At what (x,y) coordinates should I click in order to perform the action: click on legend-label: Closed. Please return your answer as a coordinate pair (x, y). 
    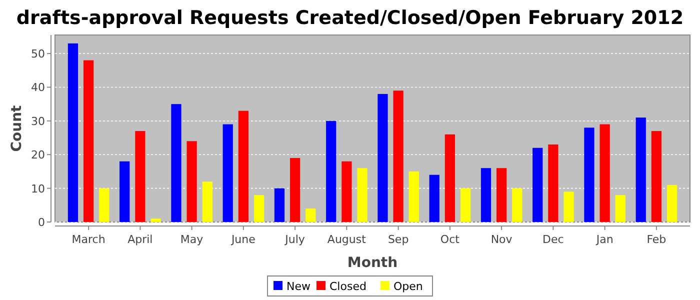
    Looking at the image, I should click on (348, 286).